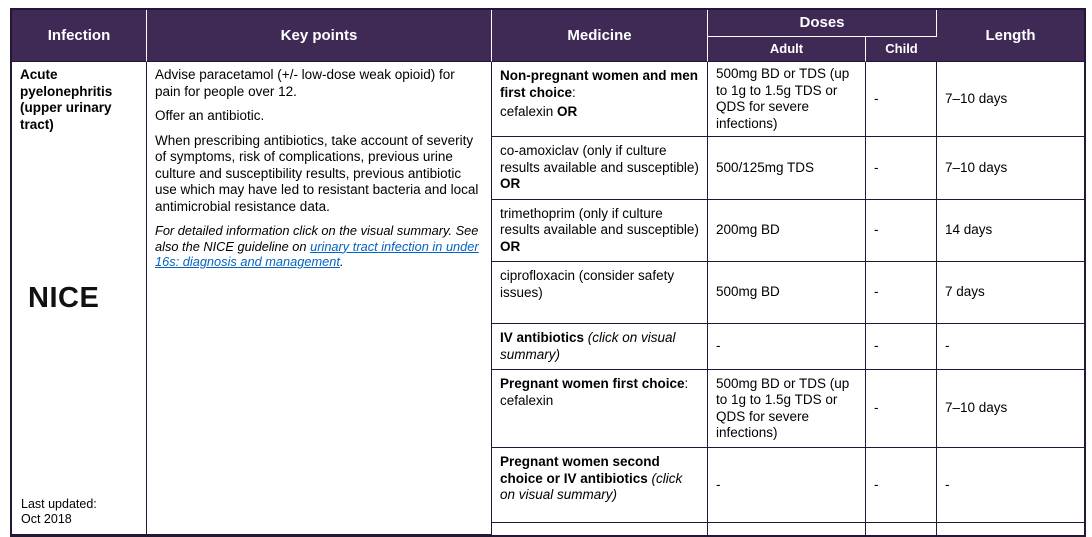 Image resolution: width=1092 pixels, height=537 pixels. I want to click on medicine-cell, so click(600, 529).